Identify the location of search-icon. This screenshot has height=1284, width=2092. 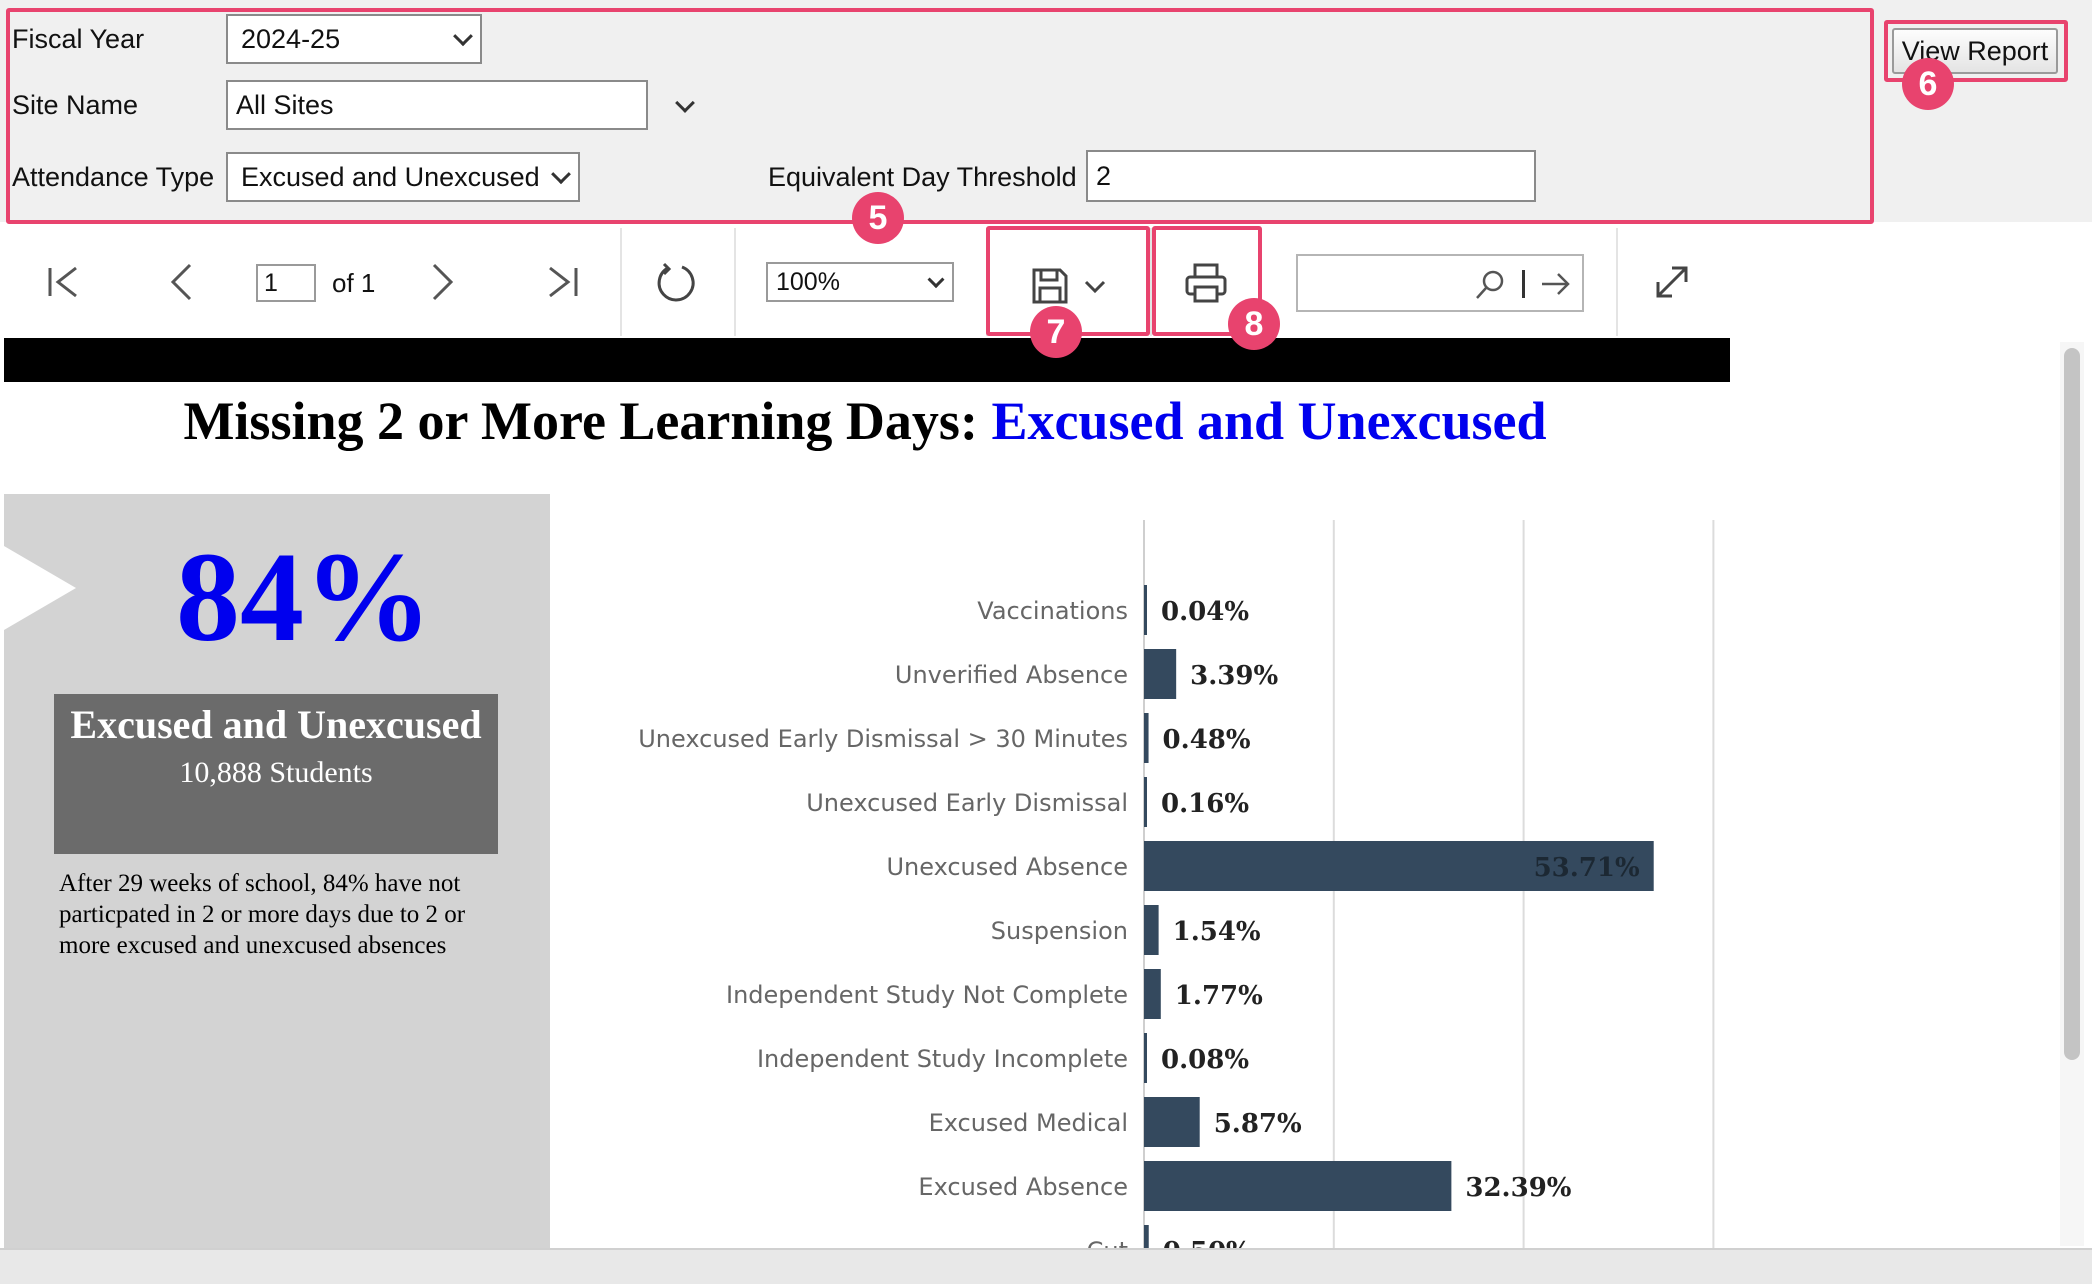
(1490, 285).